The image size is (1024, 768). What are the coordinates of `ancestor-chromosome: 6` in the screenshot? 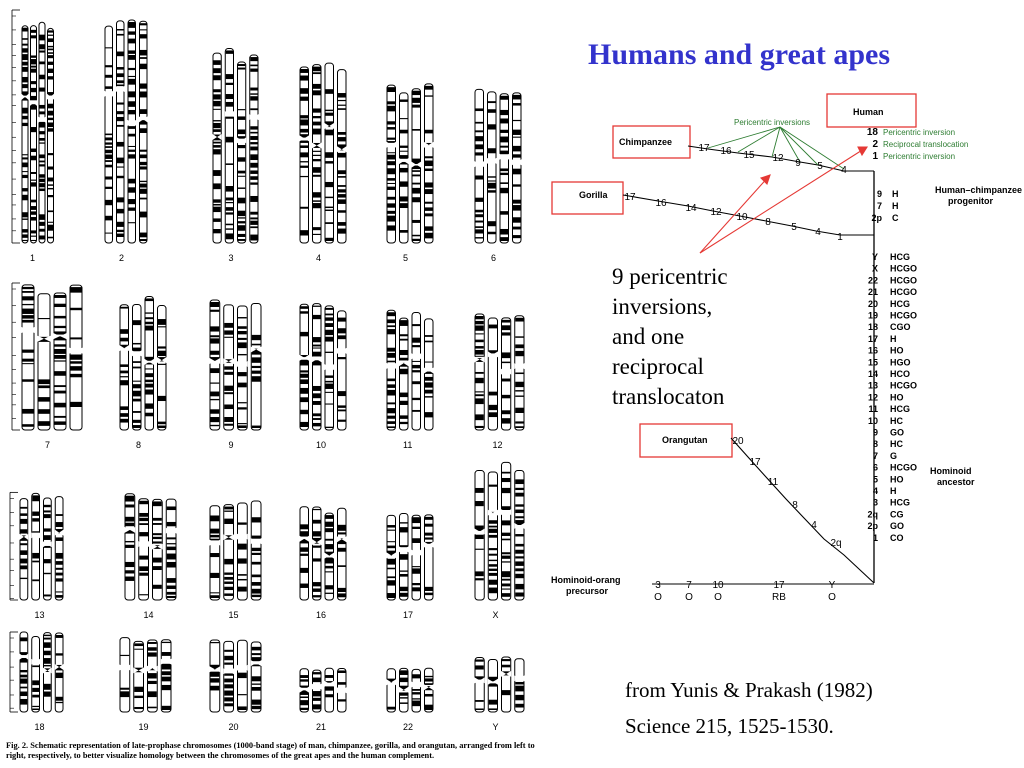 It's located at (875, 468).